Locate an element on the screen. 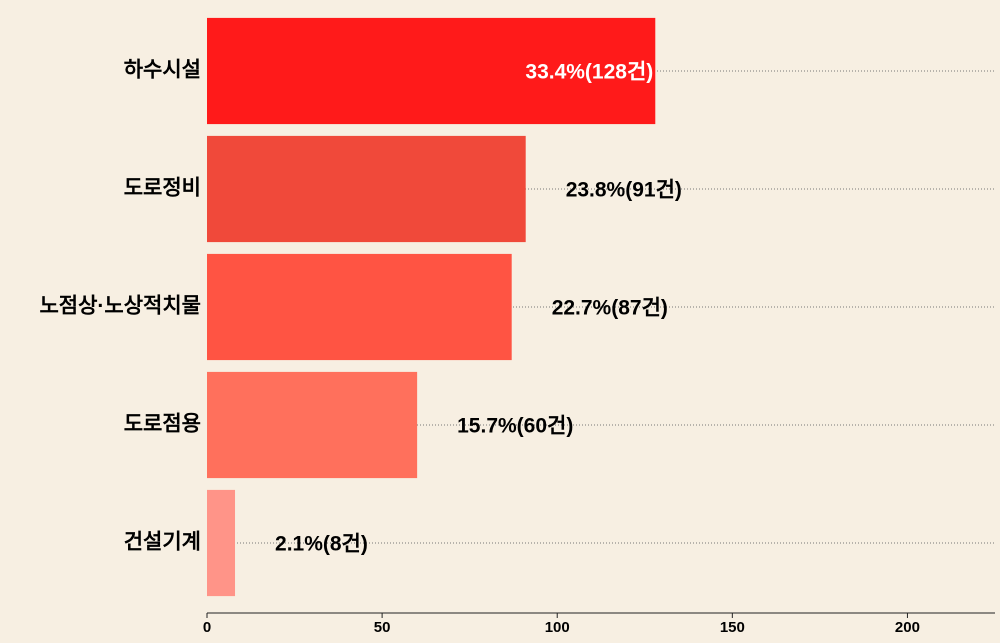 Image resolution: width=1000 pixels, height=643 pixels. value-label: 23.8%(91건) is located at coordinates (624, 190).